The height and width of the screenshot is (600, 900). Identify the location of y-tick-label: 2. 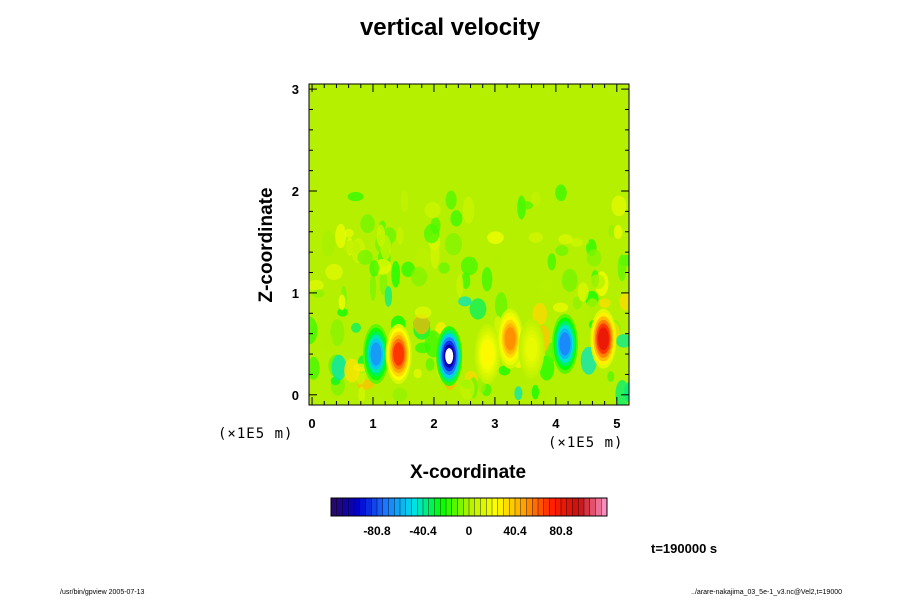
(295, 191).